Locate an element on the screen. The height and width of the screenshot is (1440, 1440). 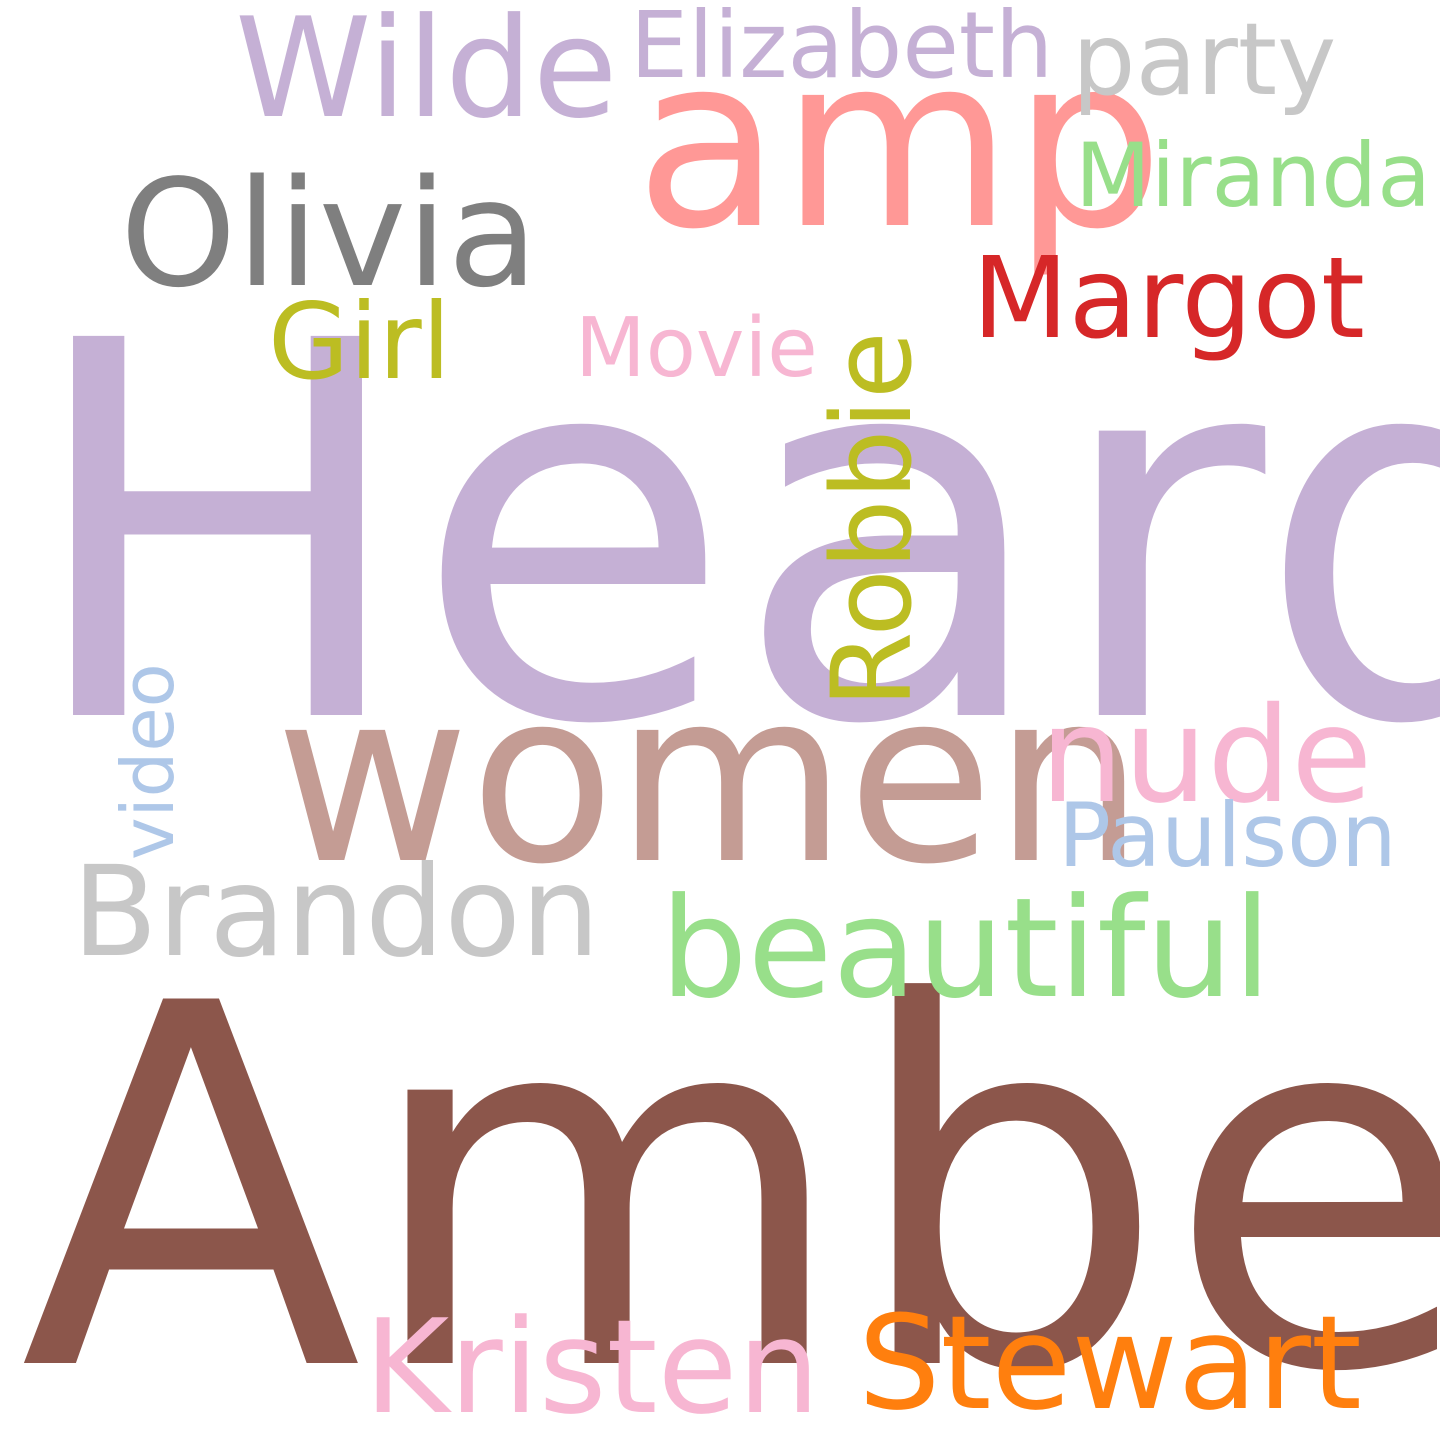
word-paulson: Paulson is located at coordinates (1227, 835).